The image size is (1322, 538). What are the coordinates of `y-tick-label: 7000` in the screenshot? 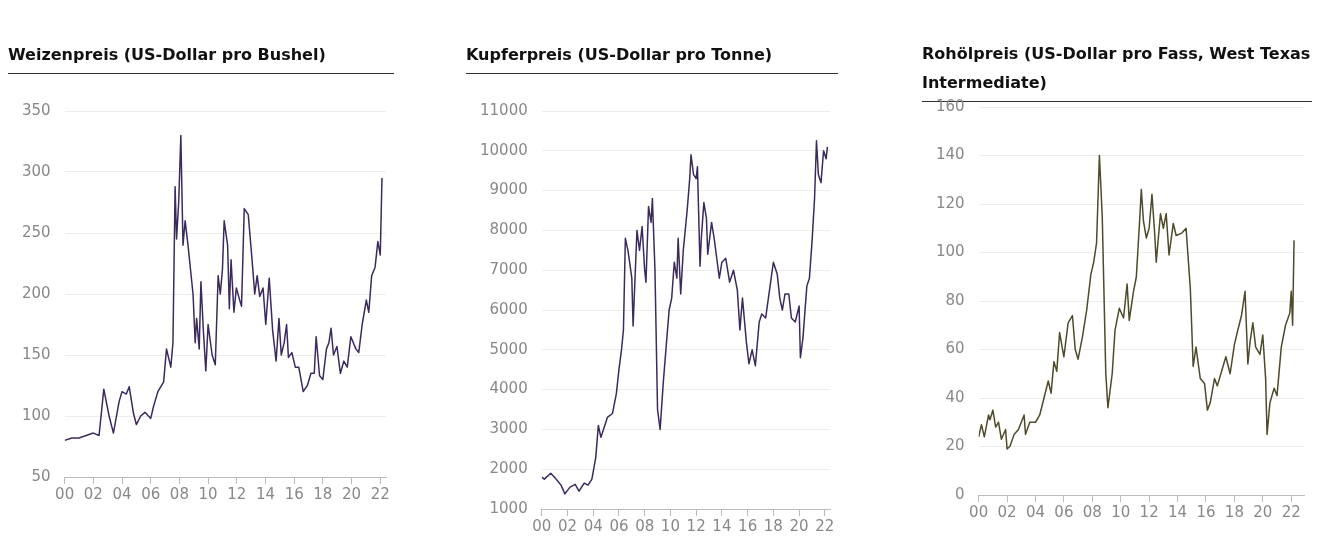 It's located at (508, 269).